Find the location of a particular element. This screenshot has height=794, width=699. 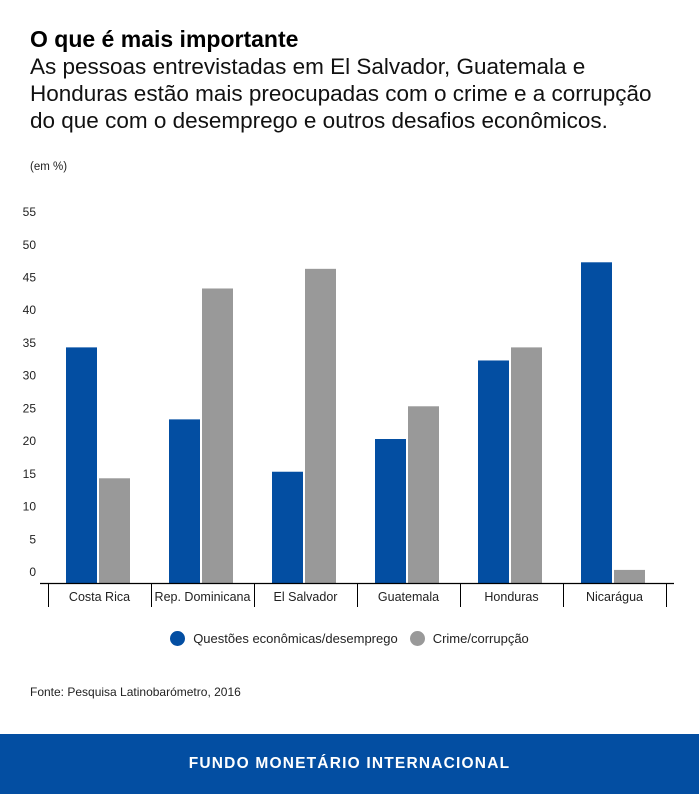

legend-swatch-economic is located at coordinates (178, 638).